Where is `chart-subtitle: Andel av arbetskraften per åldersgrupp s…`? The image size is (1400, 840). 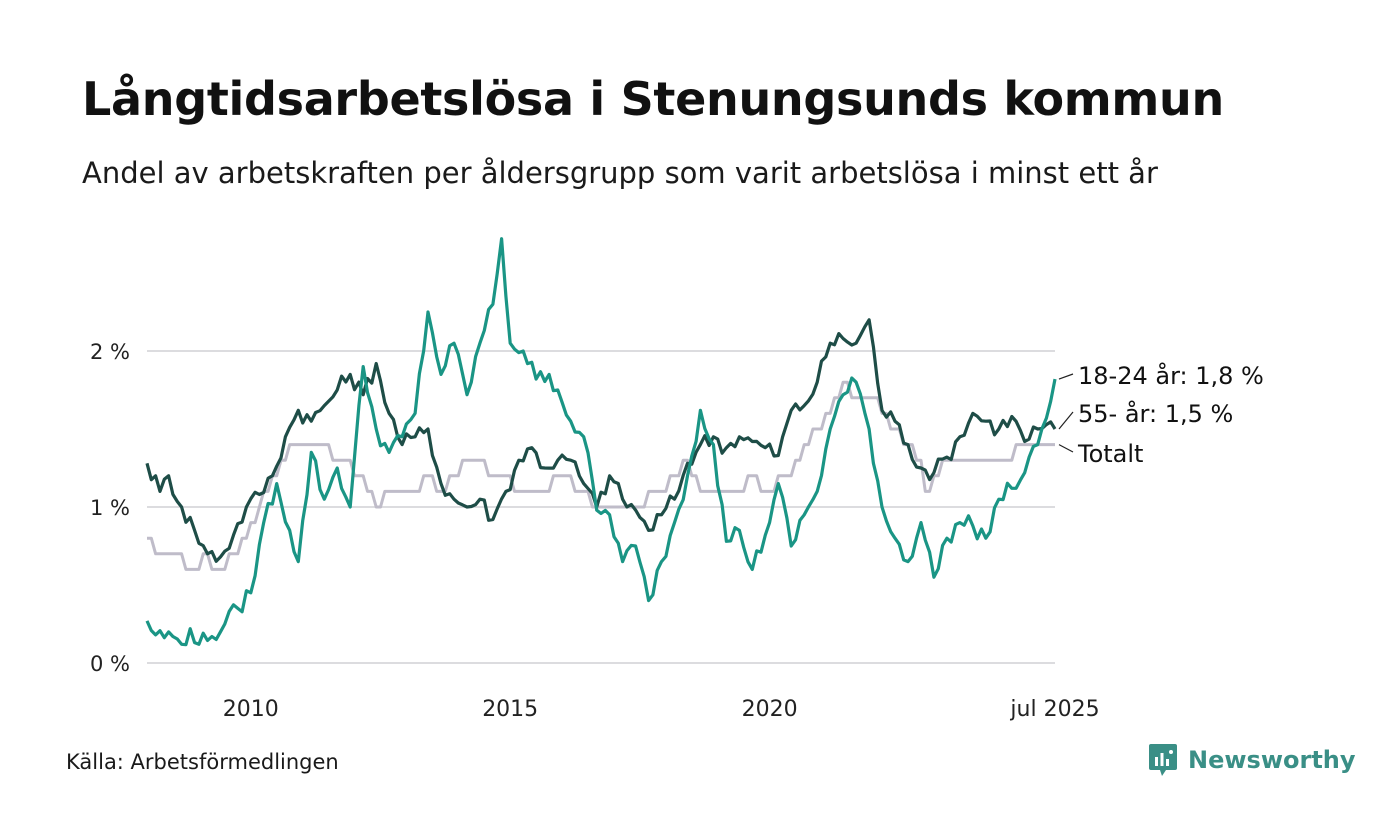
chart-subtitle: Andel av arbetskraften per åldersgrupp s… is located at coordinates (620, 173).